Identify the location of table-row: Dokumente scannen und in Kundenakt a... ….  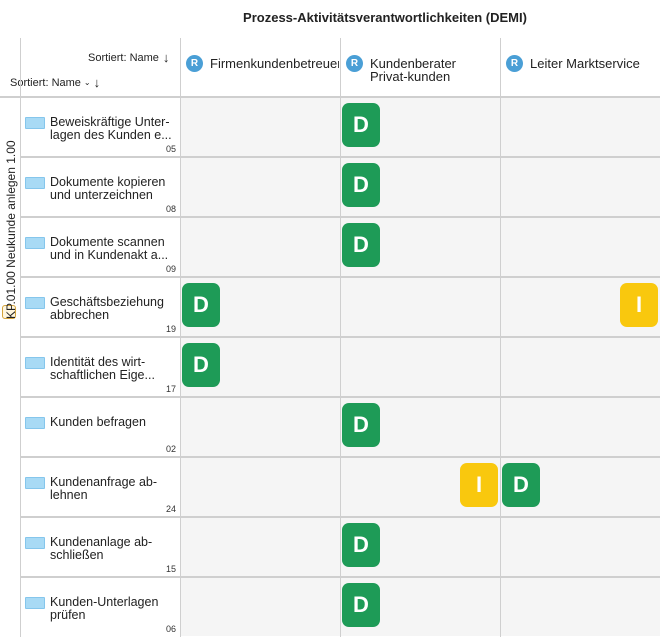
(340, 247).